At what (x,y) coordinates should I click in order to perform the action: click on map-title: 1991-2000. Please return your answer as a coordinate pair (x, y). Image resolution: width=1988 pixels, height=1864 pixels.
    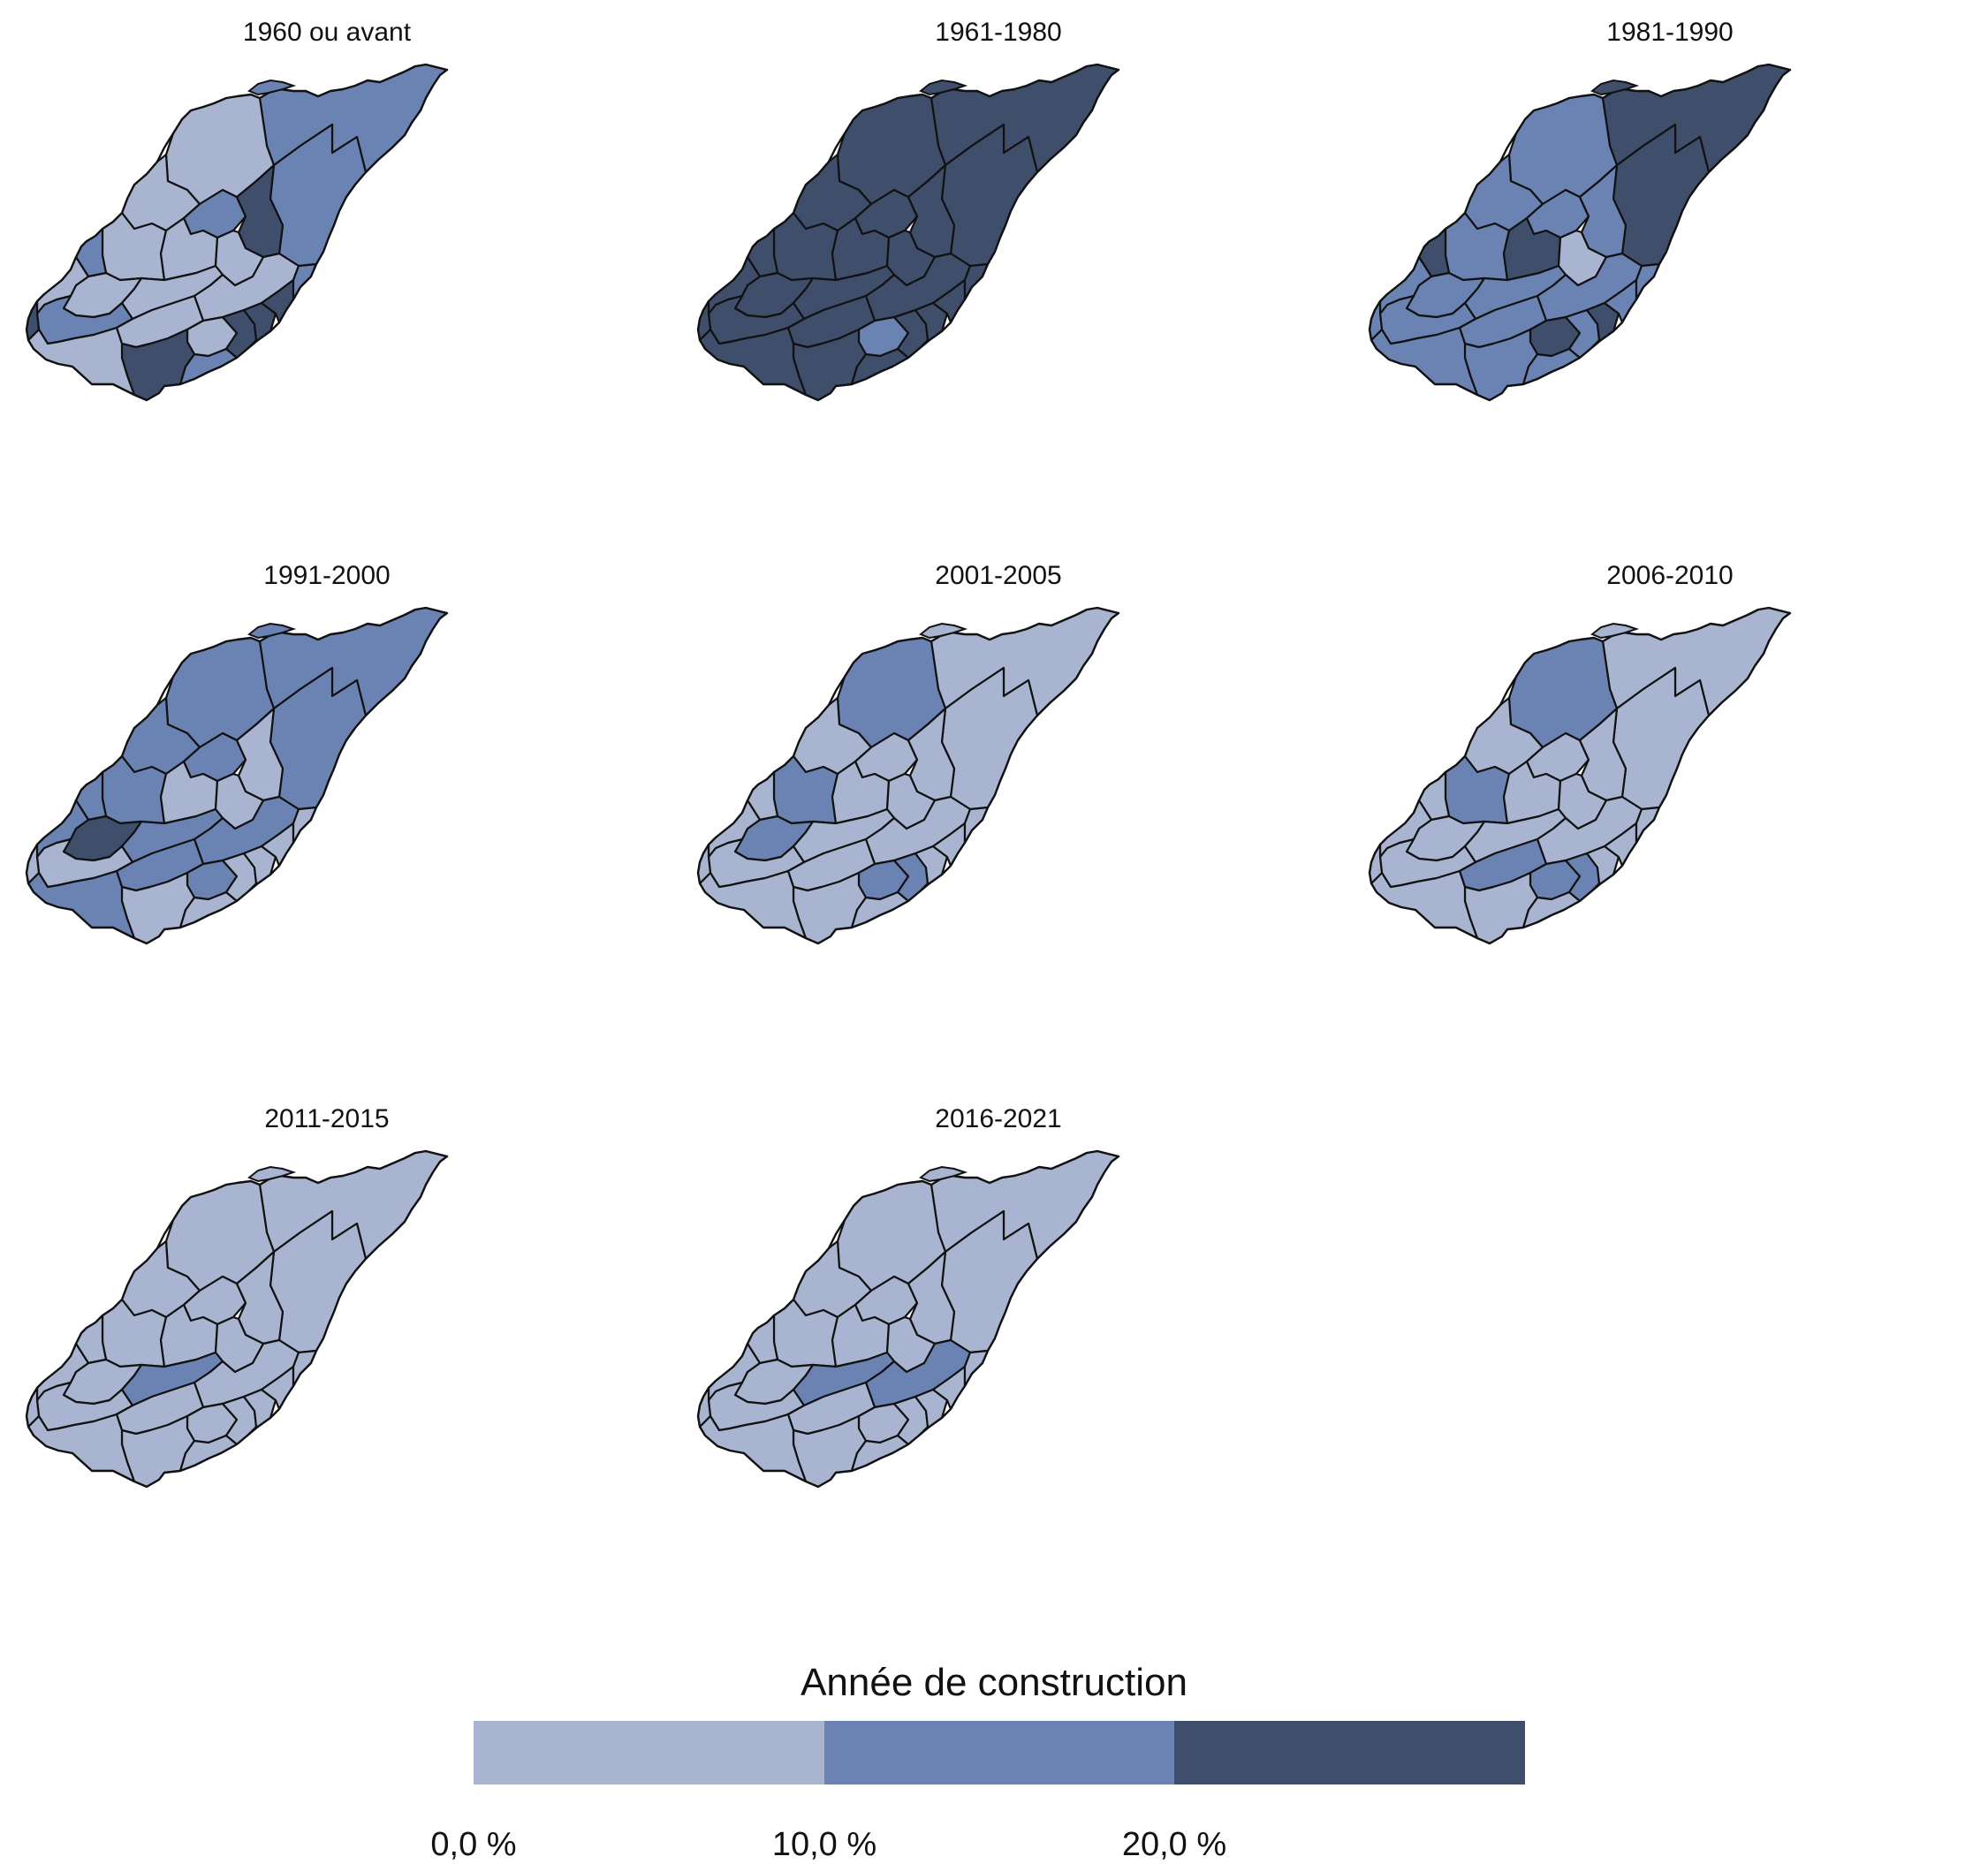
    Looking at the image, I should click on (327, 575).